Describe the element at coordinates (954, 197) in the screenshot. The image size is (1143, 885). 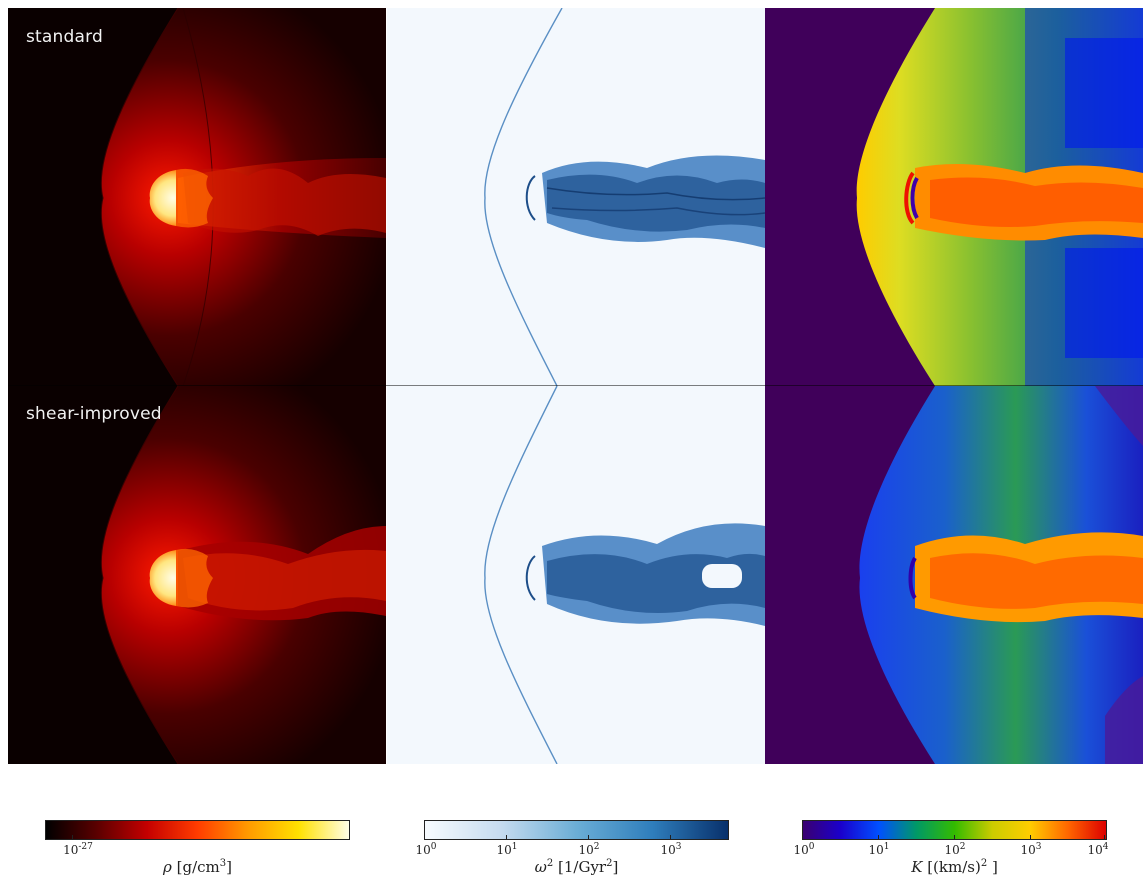
I see `energy-panel-standard` at that location.